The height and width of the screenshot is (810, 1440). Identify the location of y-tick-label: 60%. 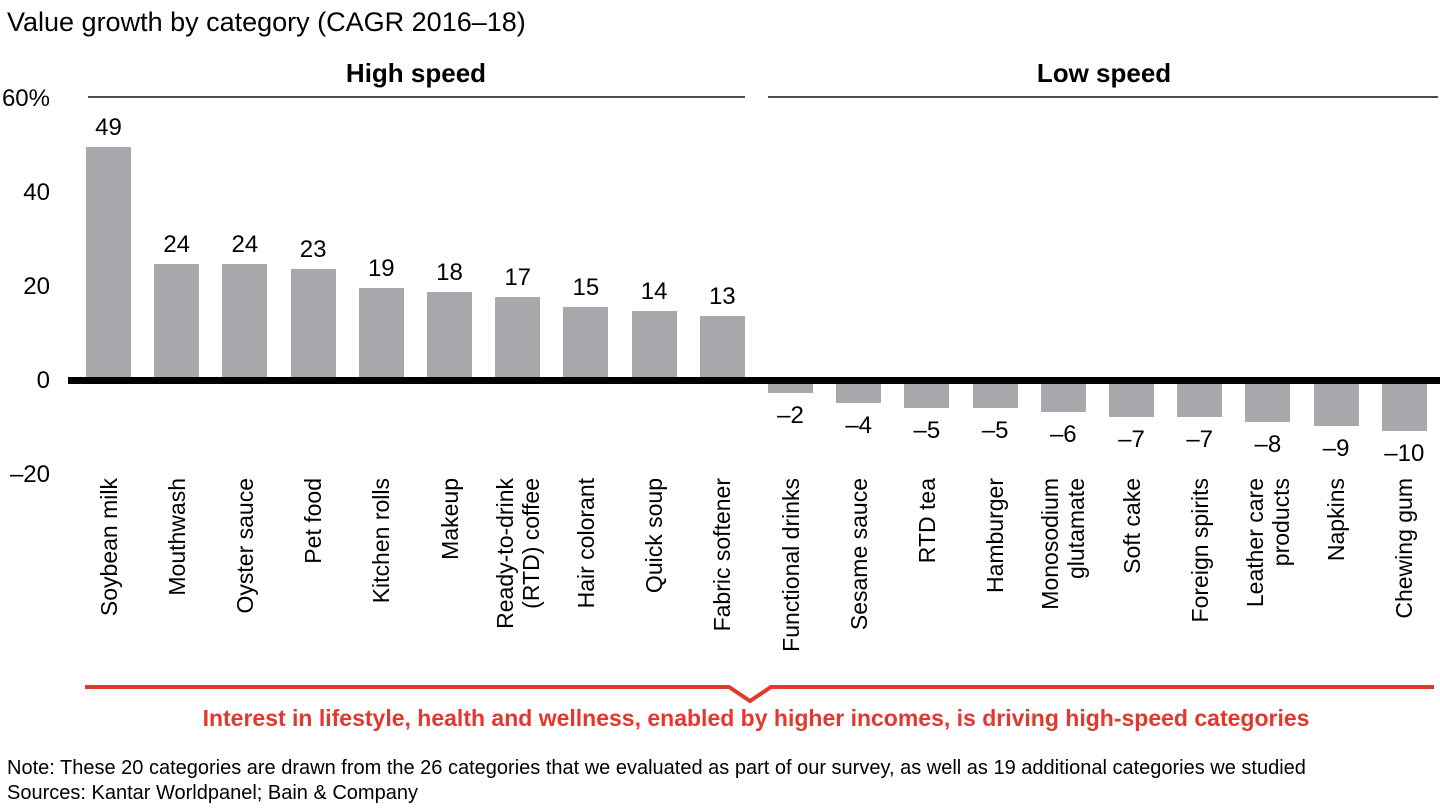
(25, 98).